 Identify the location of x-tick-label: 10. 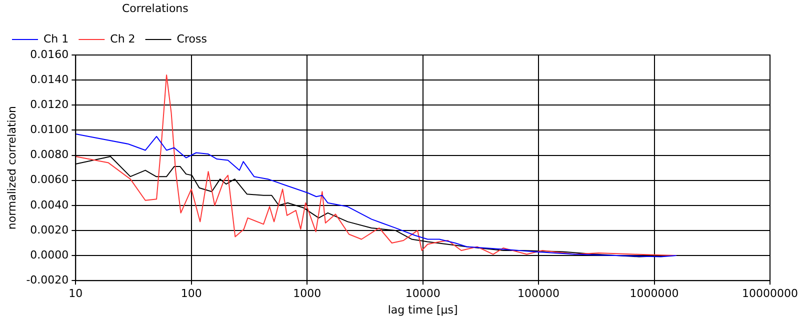
(75, 293).